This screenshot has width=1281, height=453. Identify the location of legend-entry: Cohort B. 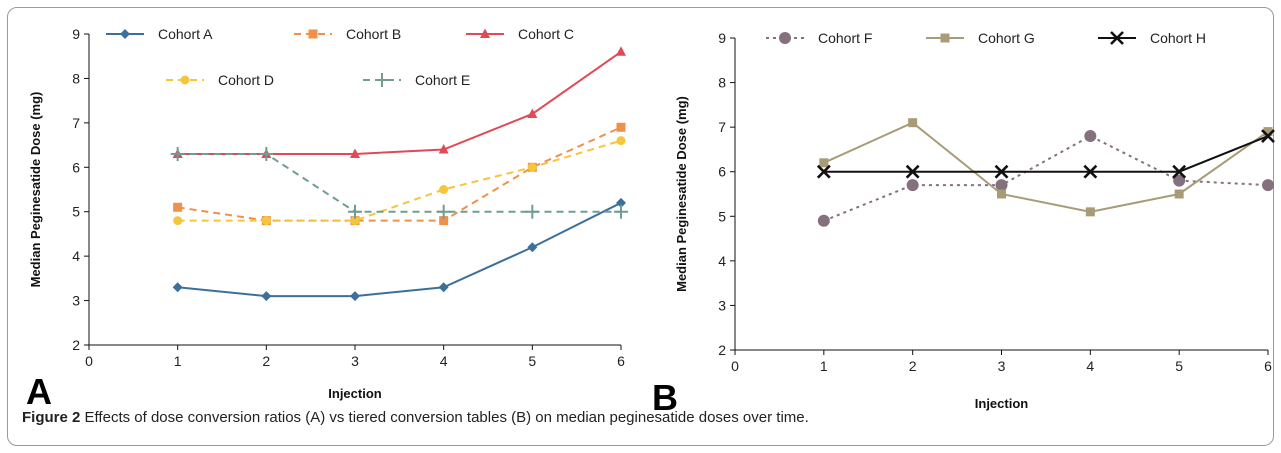
(347, 34).